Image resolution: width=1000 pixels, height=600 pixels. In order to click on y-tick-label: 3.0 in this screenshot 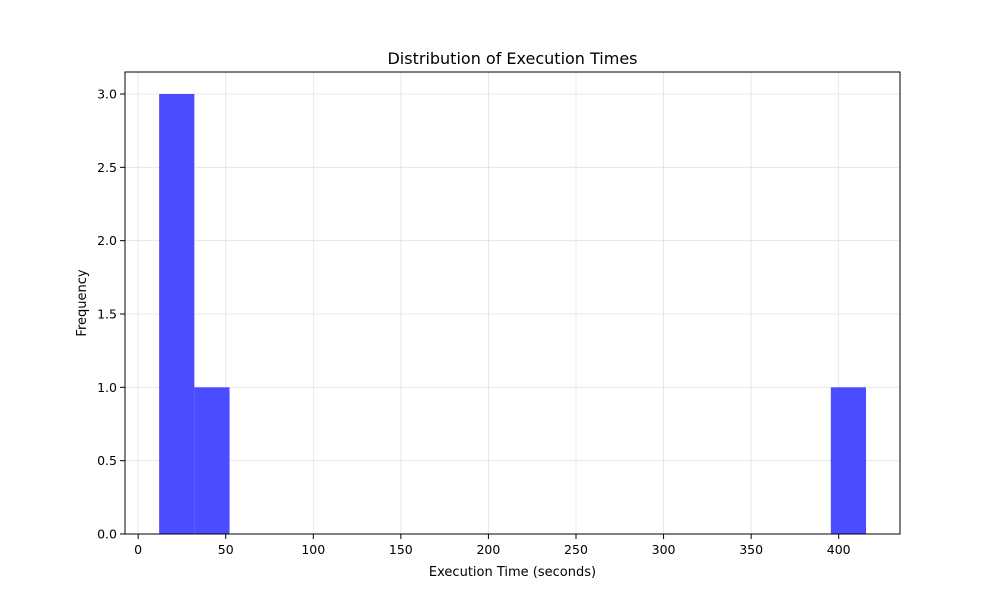, I will do `click(107, 94)`.